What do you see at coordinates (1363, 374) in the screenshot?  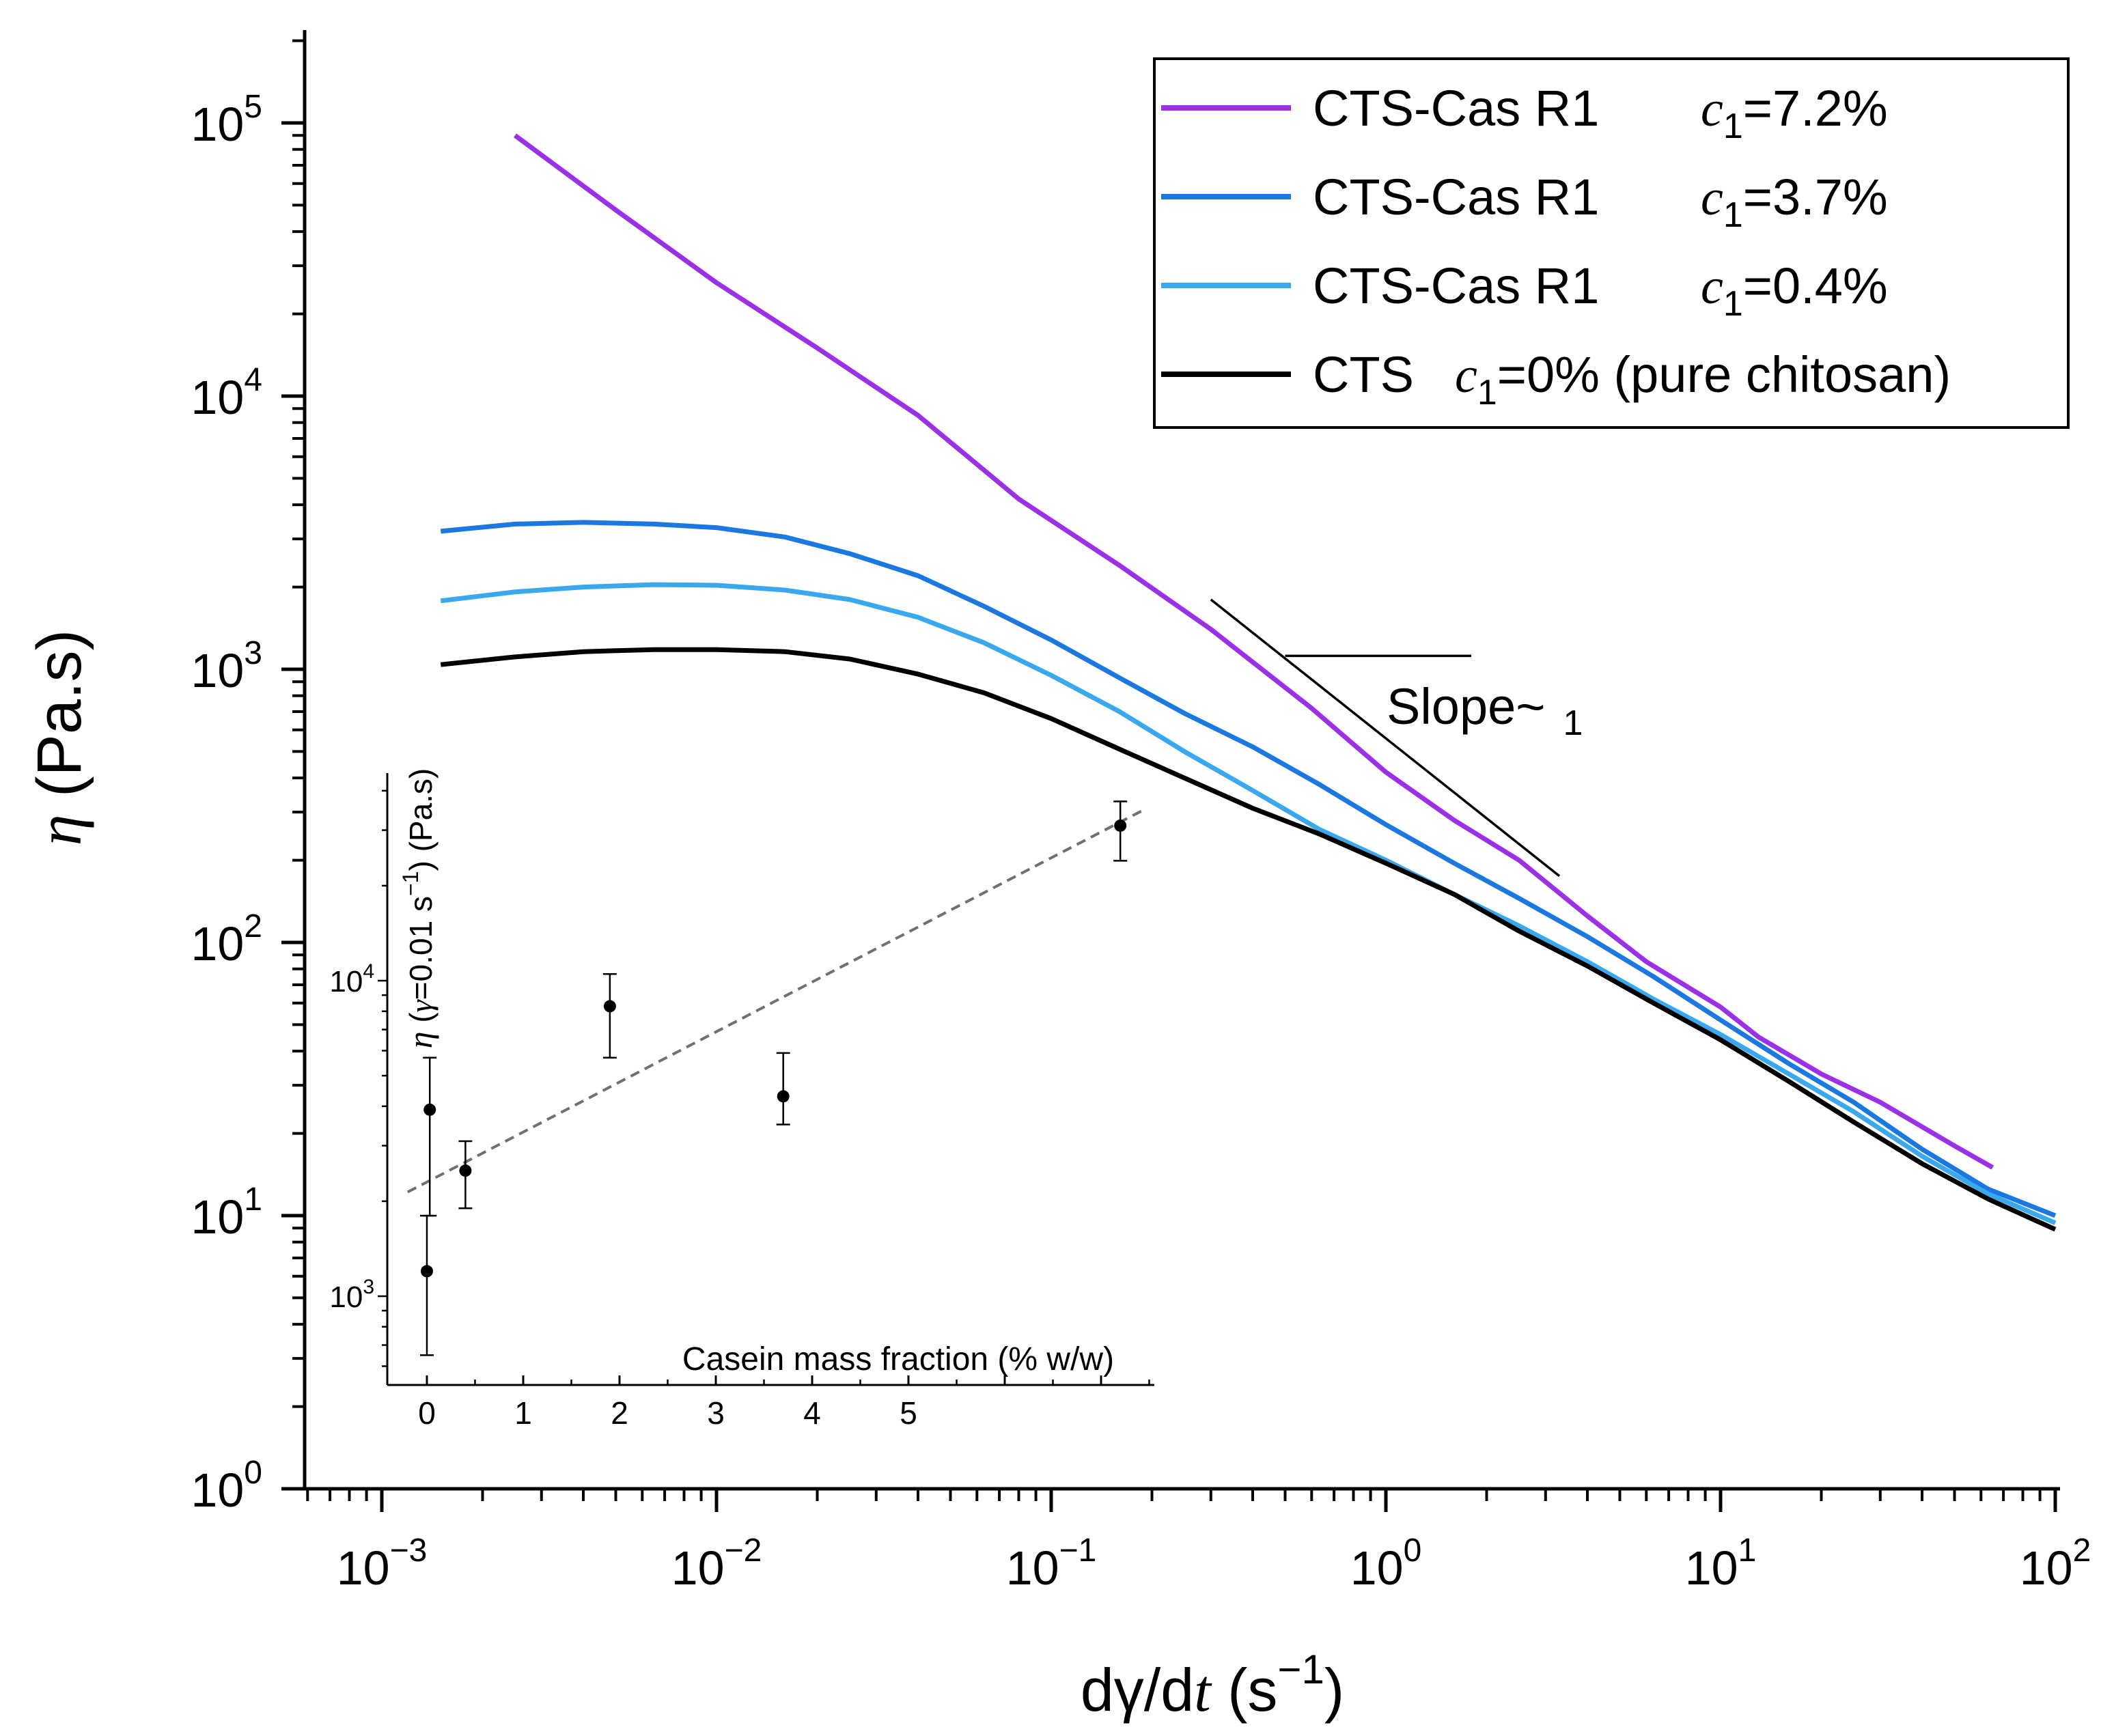 I see `legend-label-3: CTS` at bounding box center [1363, 374].